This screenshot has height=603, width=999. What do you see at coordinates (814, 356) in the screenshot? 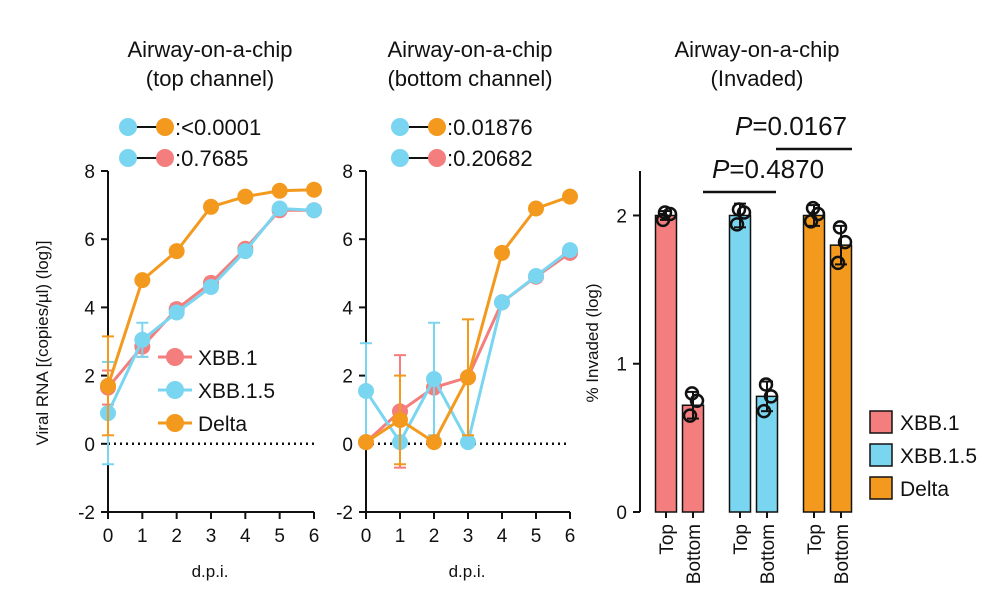
I see `bar-delta-top` at bounding box center [814, 356].